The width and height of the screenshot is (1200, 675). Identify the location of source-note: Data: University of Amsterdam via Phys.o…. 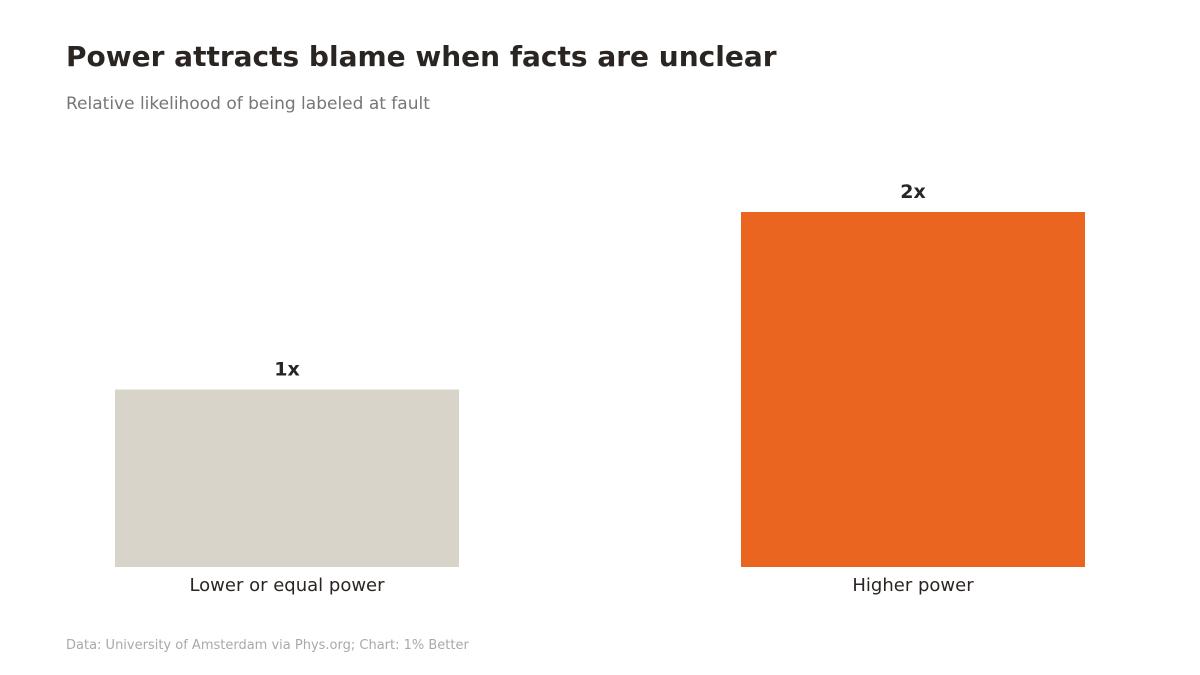
(267, 645).